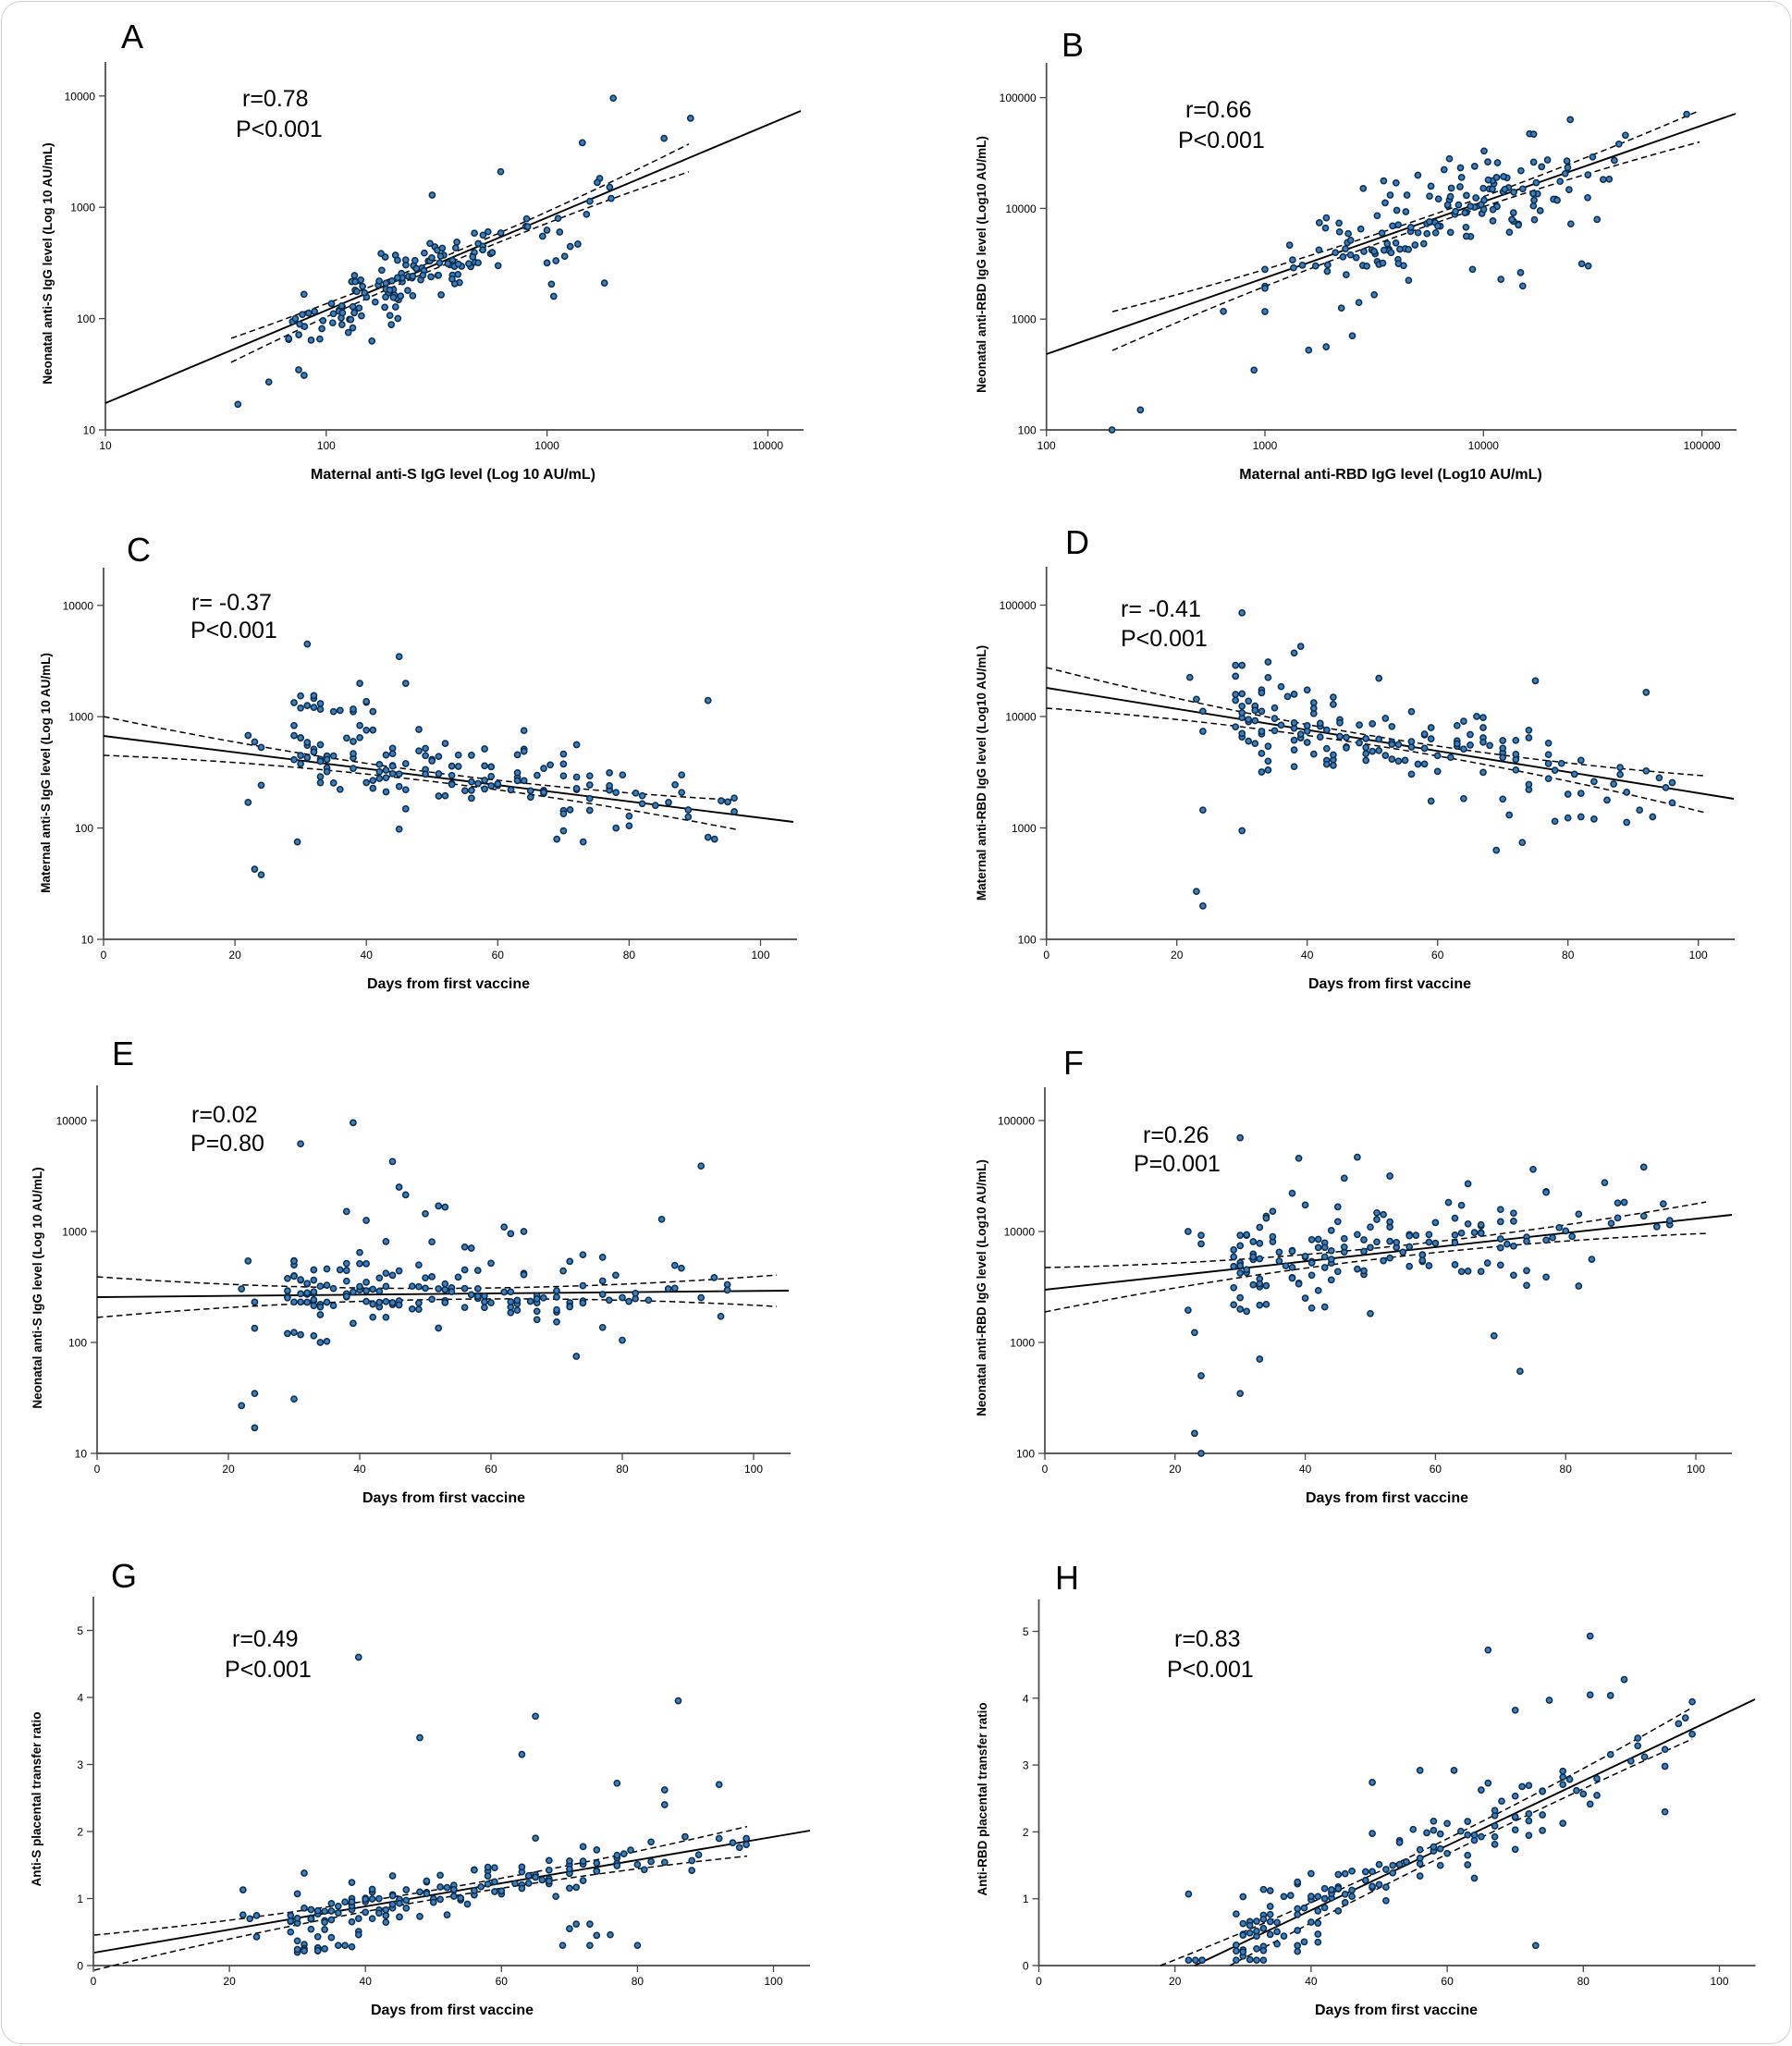  I want to click on svg-text: r= -0.37, so click(231, 603).